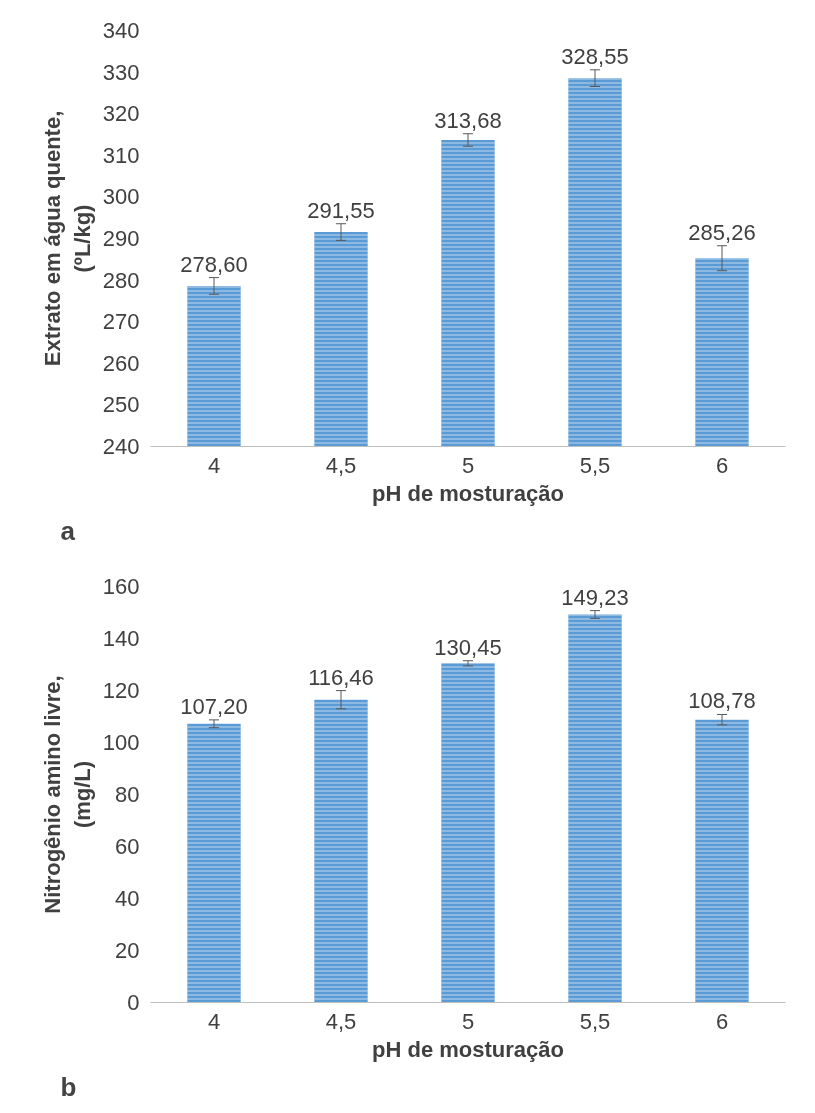  What do you see at coordinates (121, 586) in the screenshot?
I see `y-tick-label: 160` at bounding box center [121, 586].